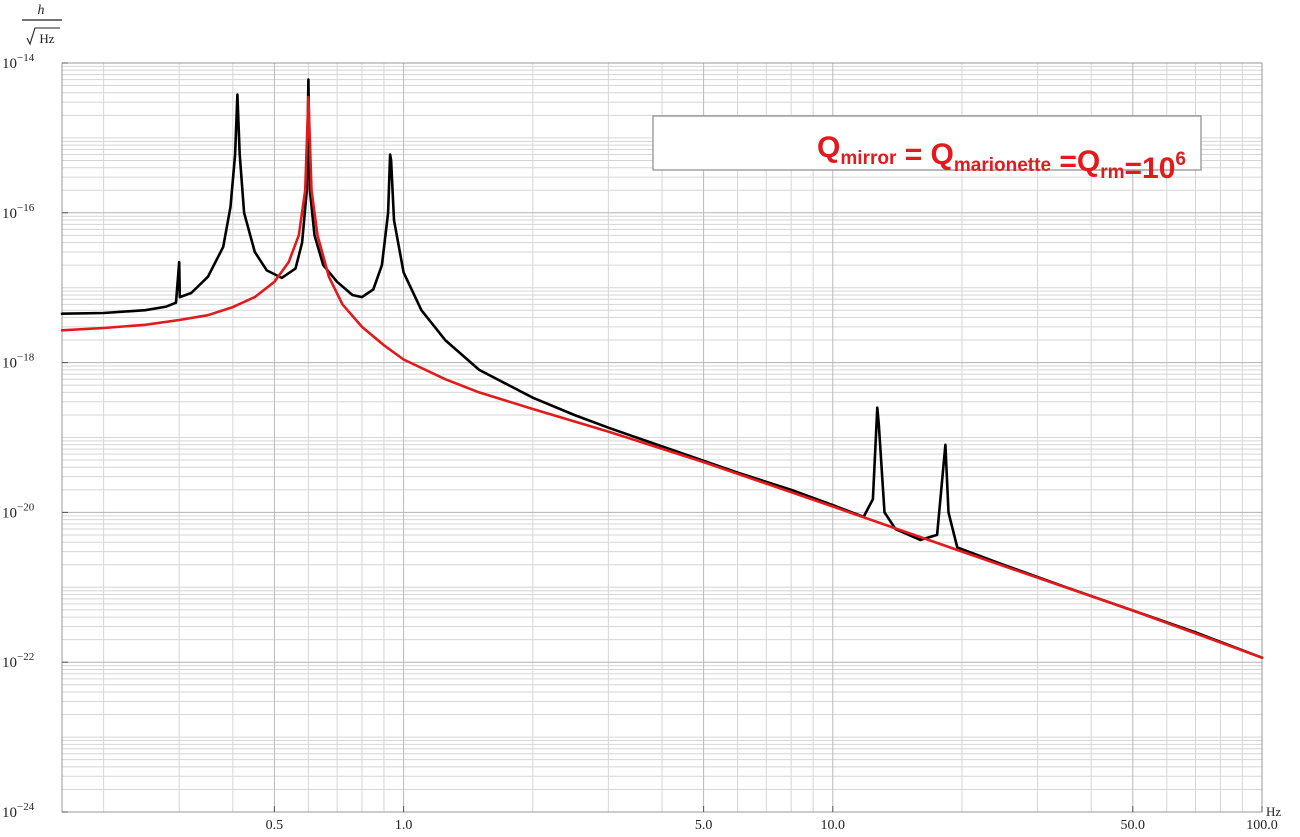  What do you see at coordinates (833, 825) in the screenshot?
I see `x-tick-label: 10.0` at bounding box center [833, 825].